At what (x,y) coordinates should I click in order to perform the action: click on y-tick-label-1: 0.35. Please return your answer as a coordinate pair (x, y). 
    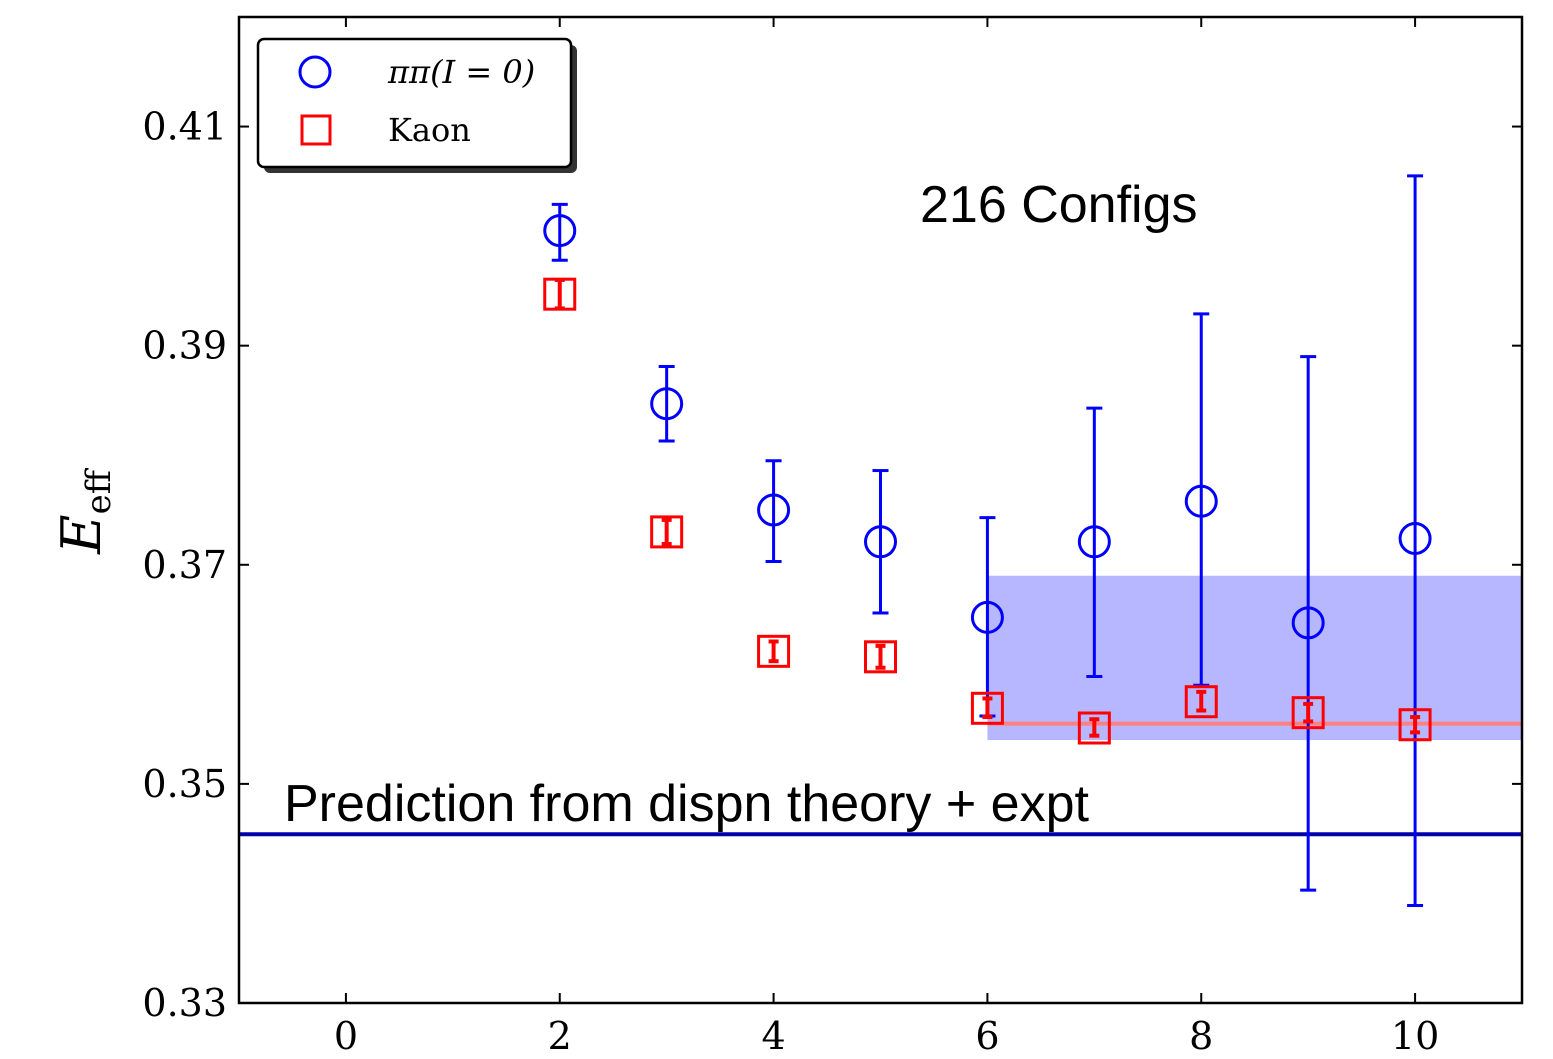
    Looking at the image, I should click on (184, 784).